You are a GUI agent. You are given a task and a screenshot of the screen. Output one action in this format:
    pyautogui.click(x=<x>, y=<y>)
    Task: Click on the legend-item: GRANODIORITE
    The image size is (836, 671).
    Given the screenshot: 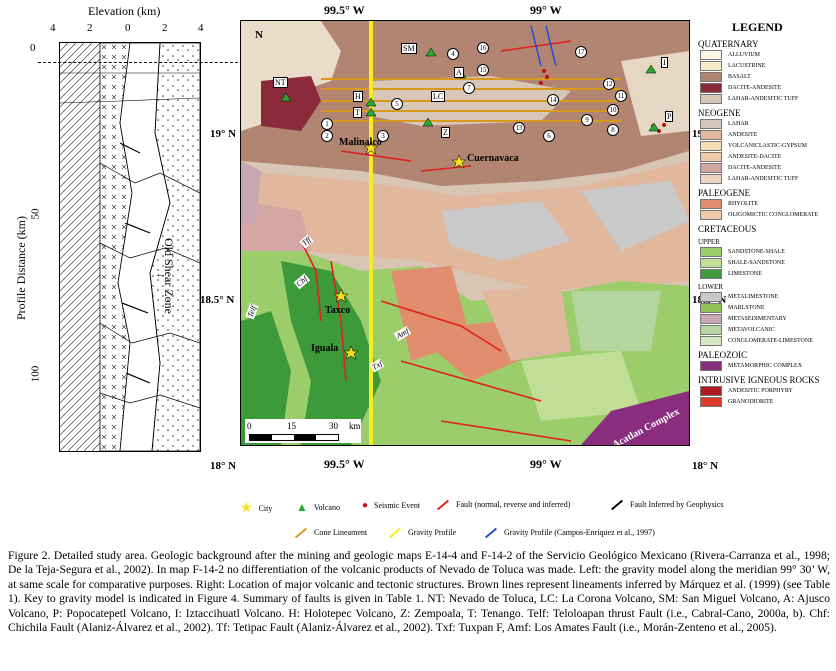 What is the action you would take?
    pyautogui.click(x=768, y=401)
    